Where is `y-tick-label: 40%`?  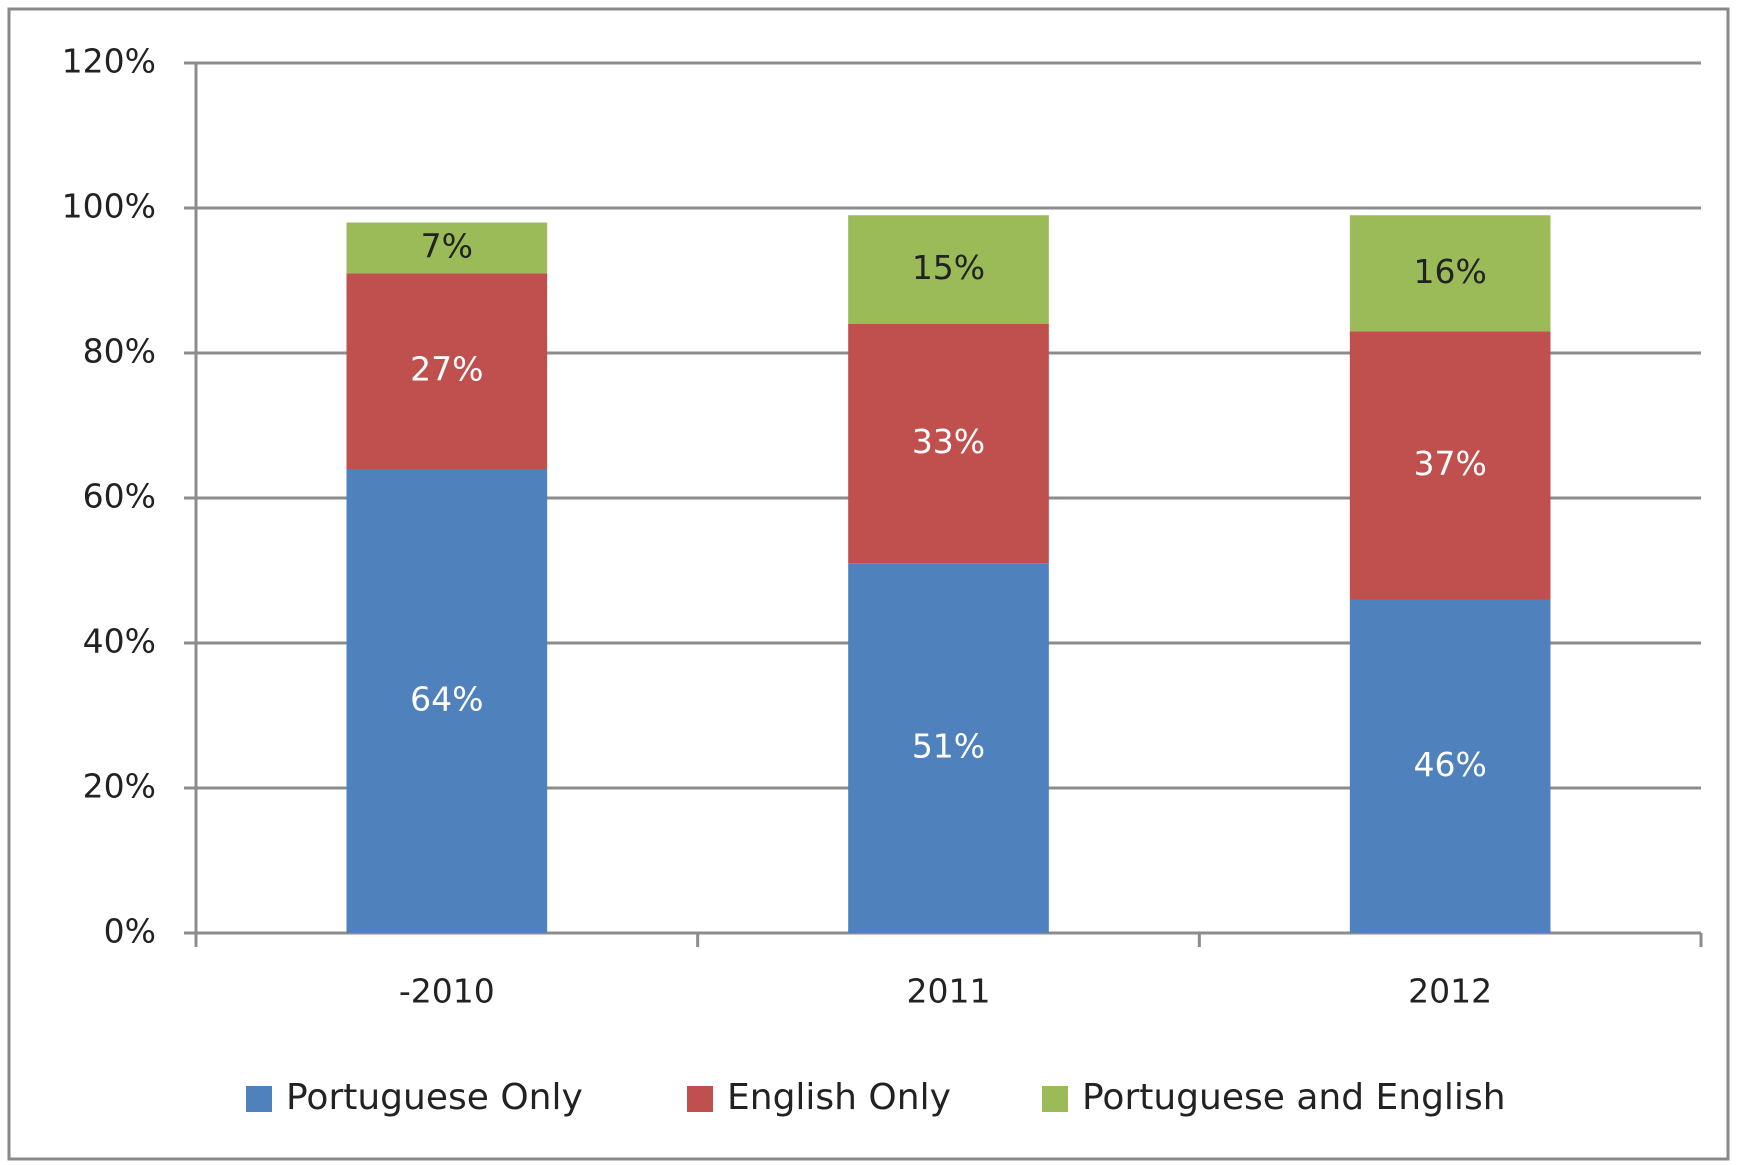 y-tick-label: 40% is located at coordinates (119, 641).